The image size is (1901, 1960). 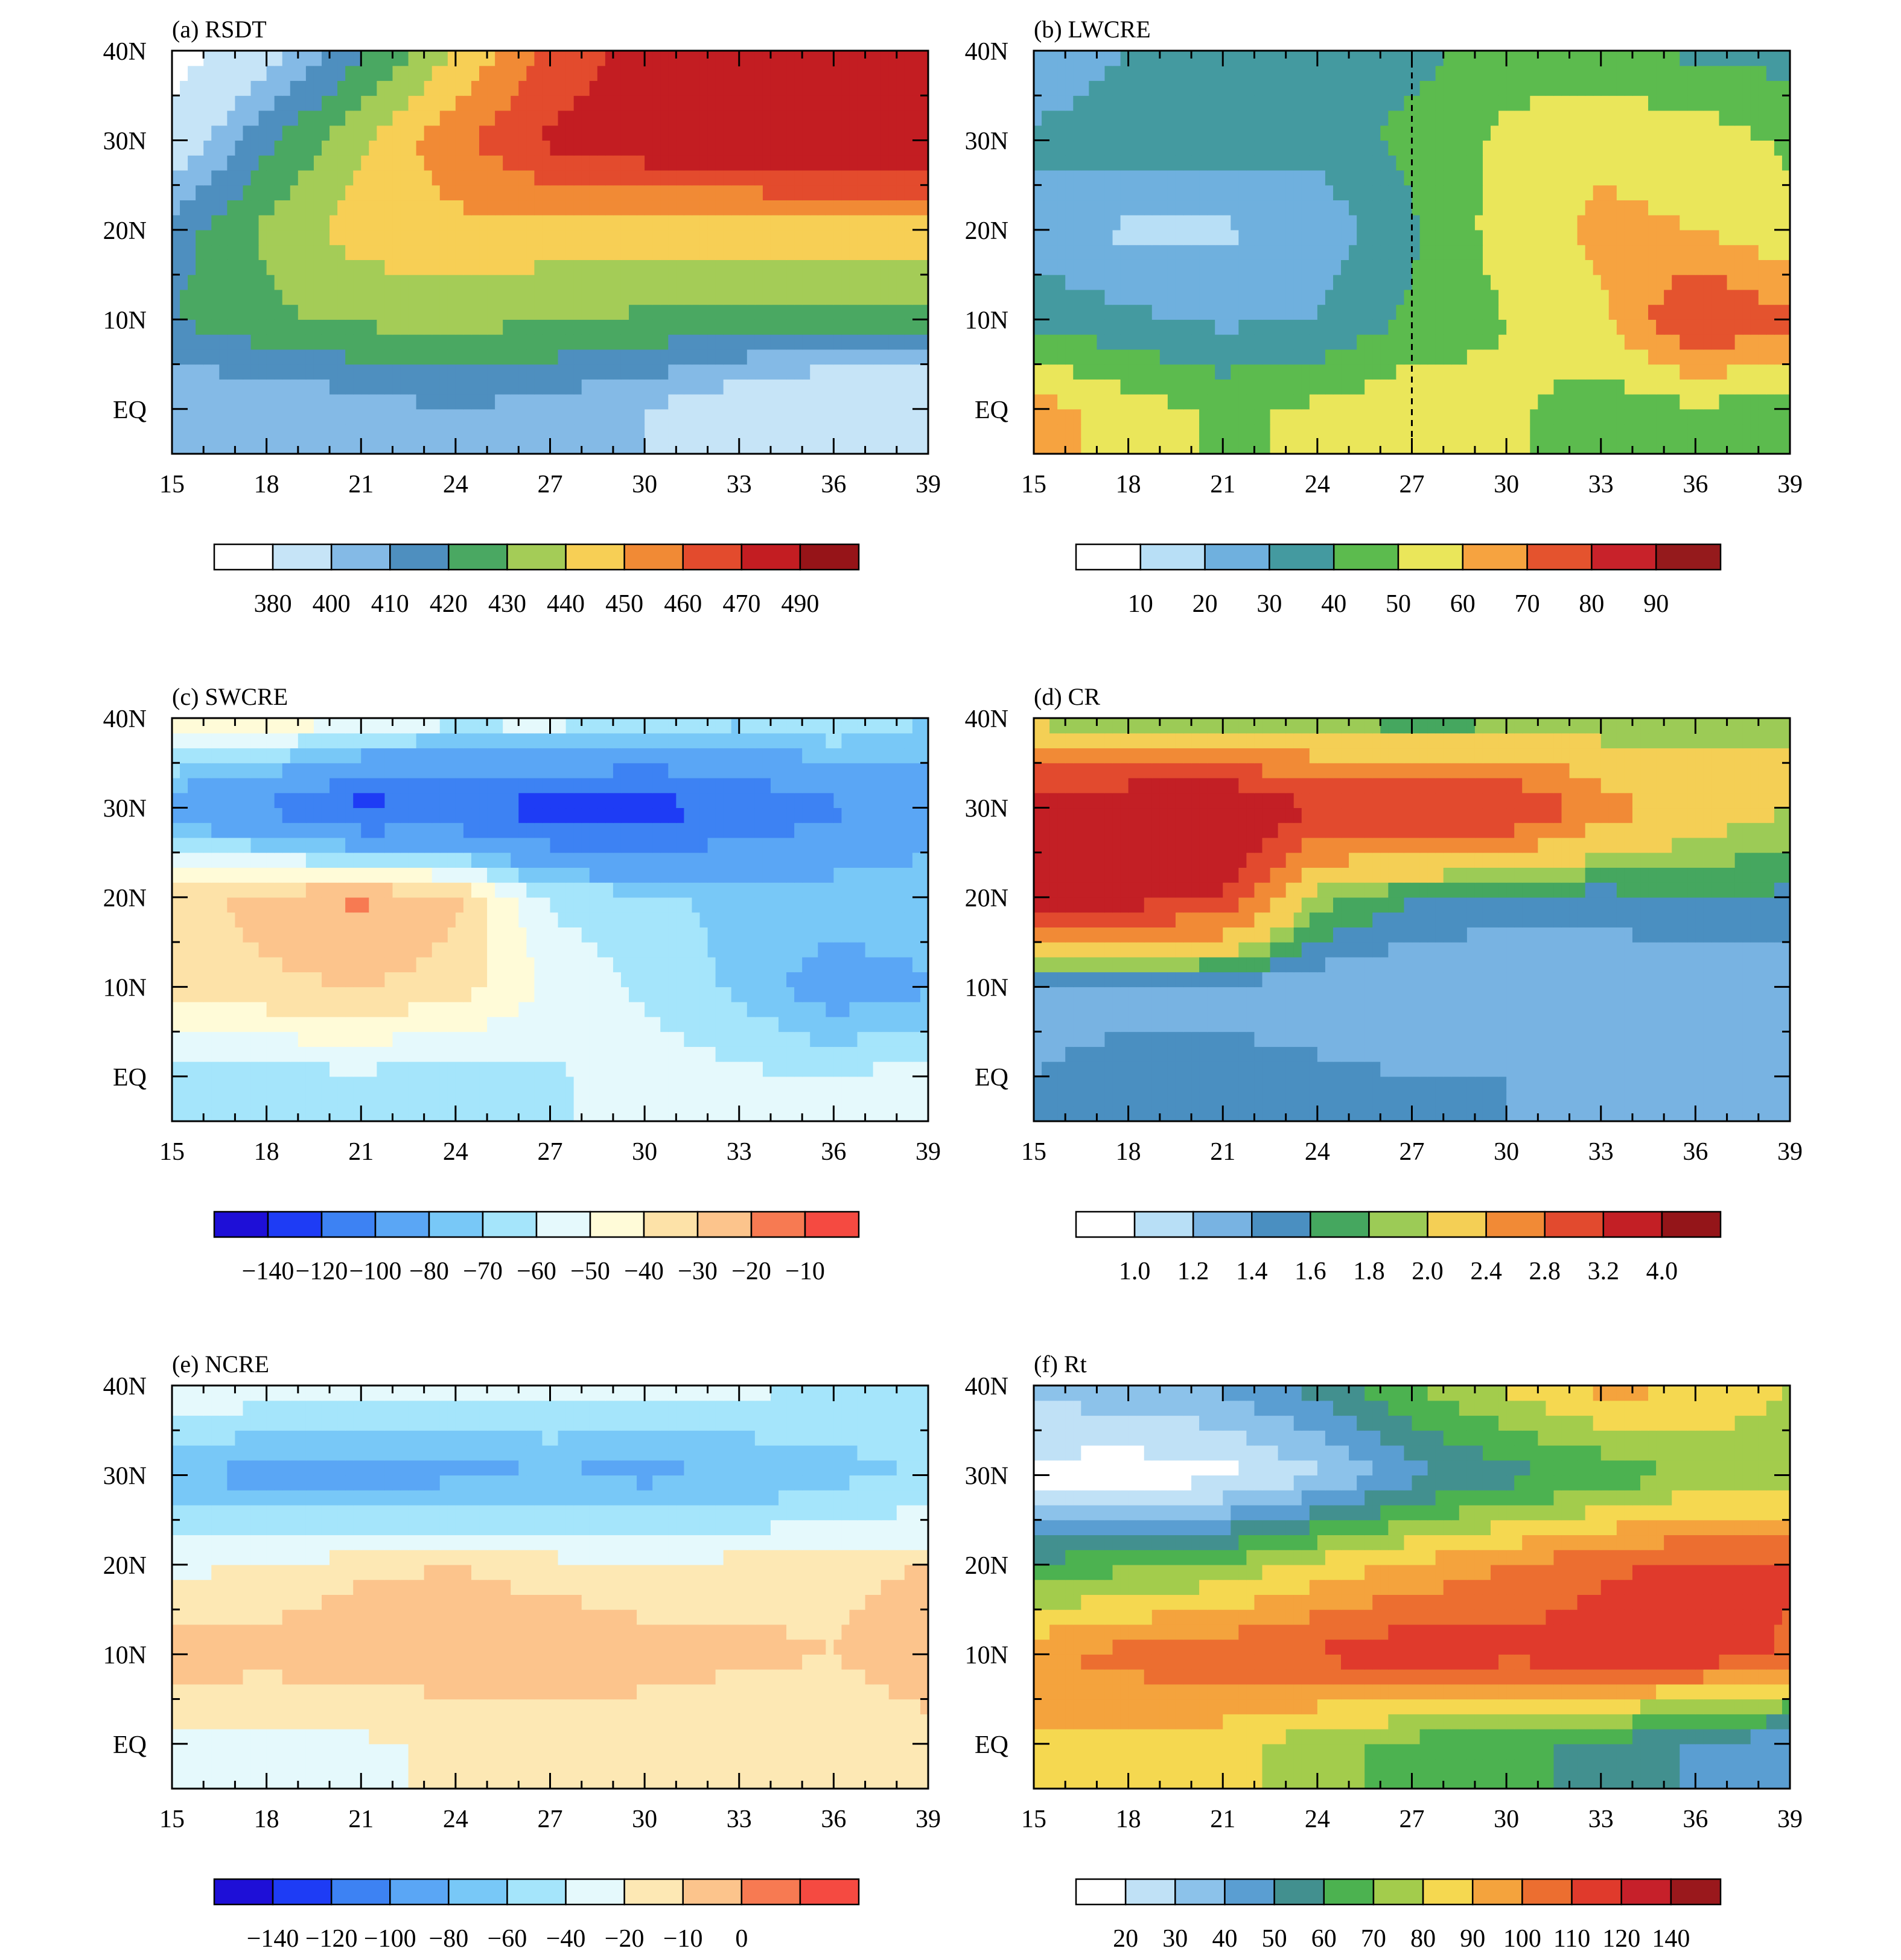 I want to click on panel-b-field, so click(x=1412, y=252).